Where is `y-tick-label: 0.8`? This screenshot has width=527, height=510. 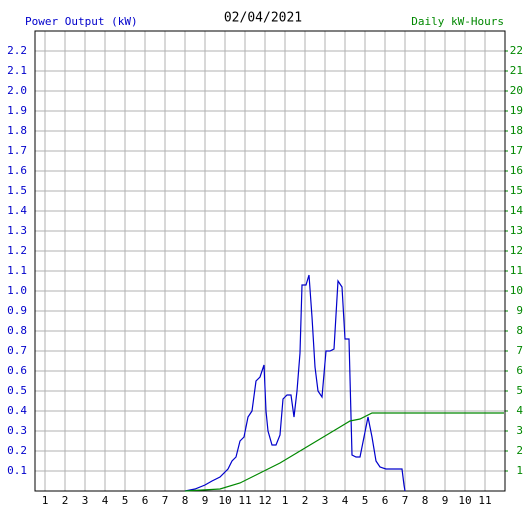
y-tick-label: 0.8 is located at coordinates (17, 330).